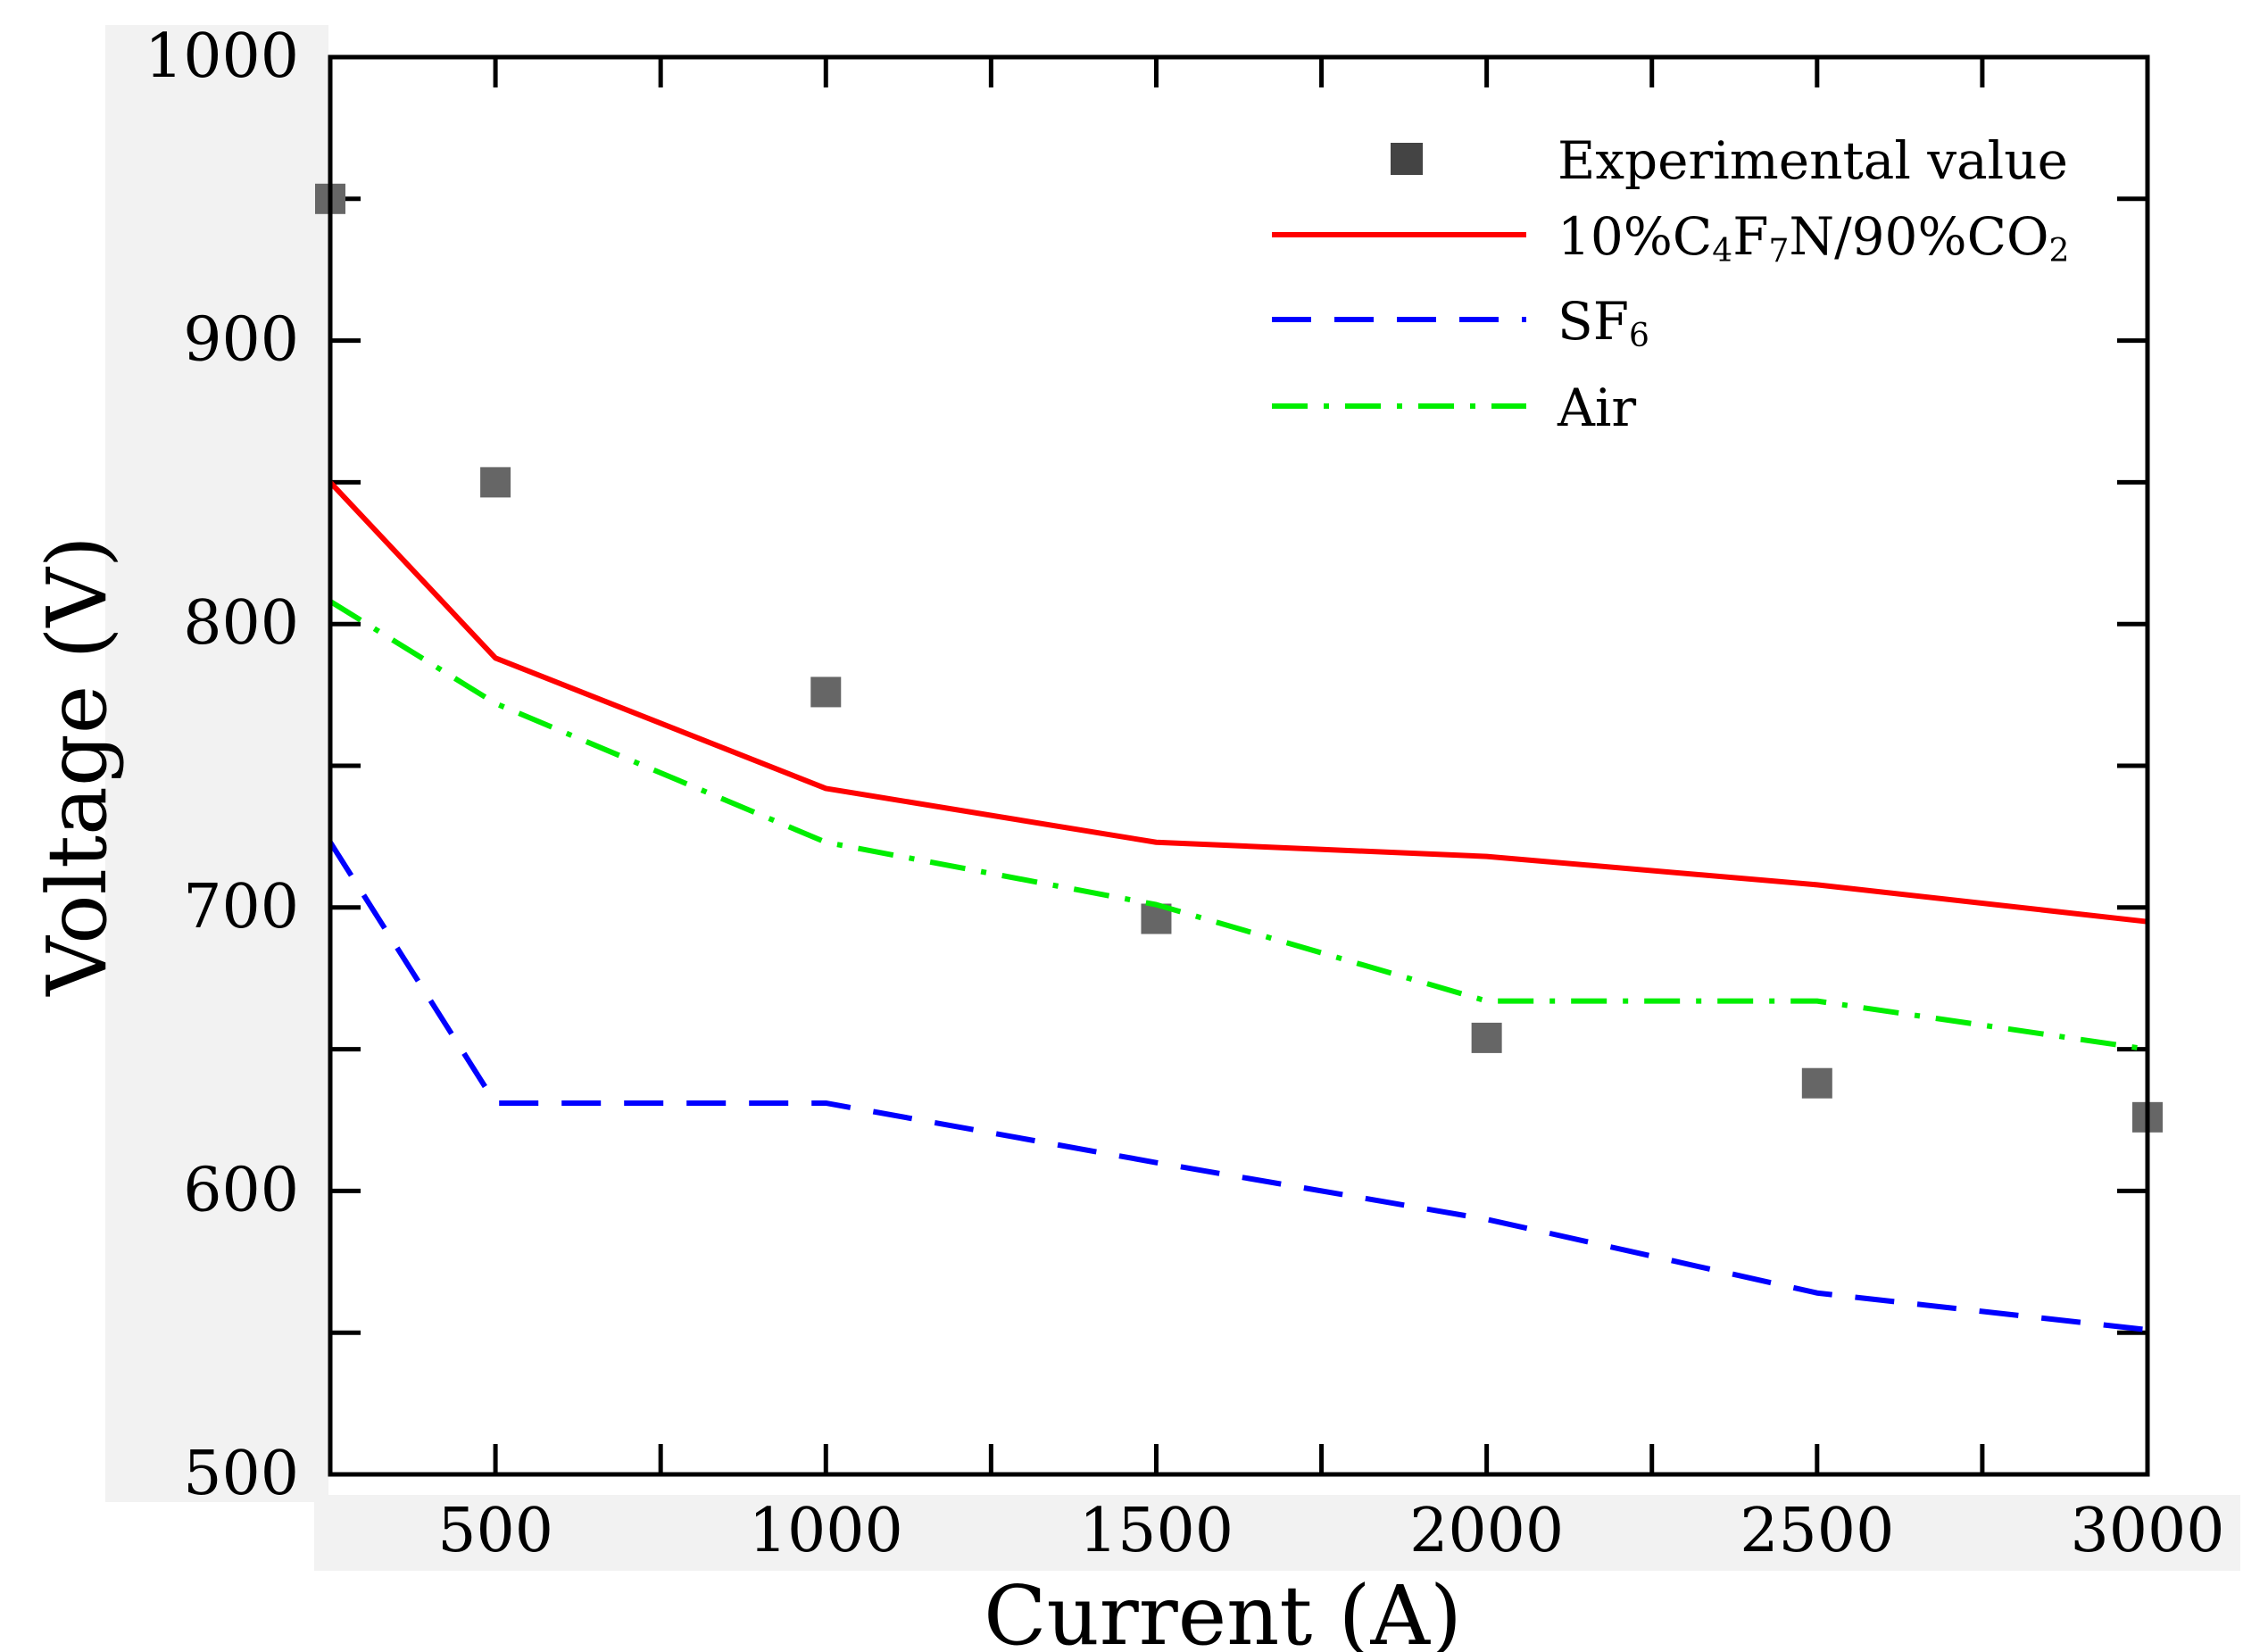  What do you see at coordinates (1603, 323) in the screenshot?
I see `legend-label: SF6` at bounding box center [1603, 323].